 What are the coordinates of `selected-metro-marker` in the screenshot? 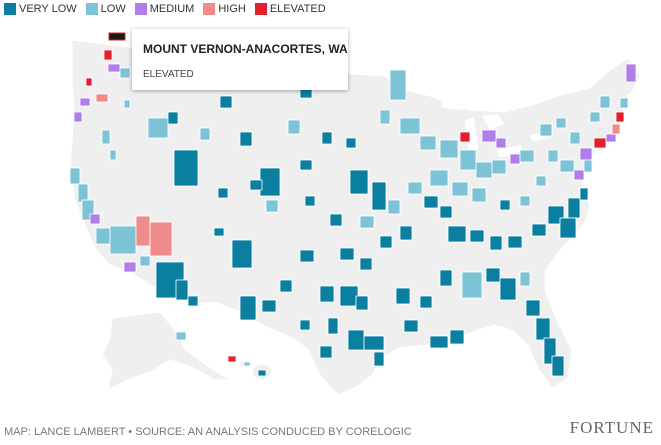 It's located at (117, 36).